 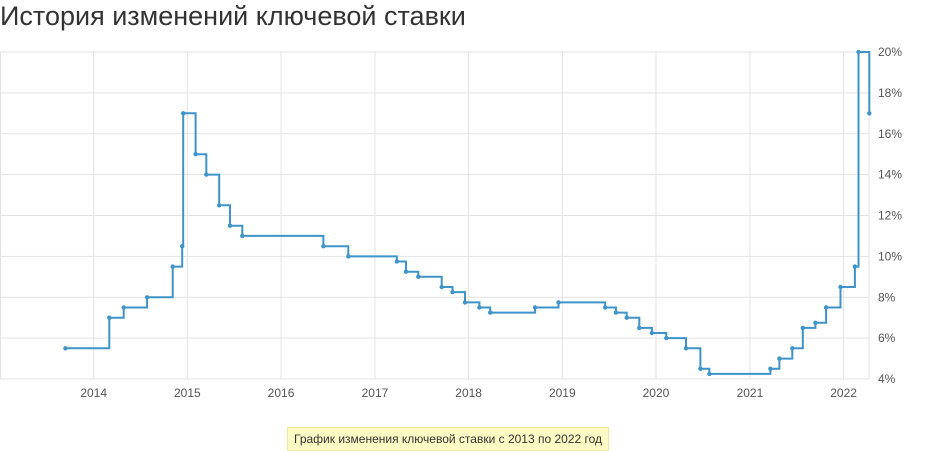 I want to click on y-tick-label: 14%, so click(x=890, y=175).